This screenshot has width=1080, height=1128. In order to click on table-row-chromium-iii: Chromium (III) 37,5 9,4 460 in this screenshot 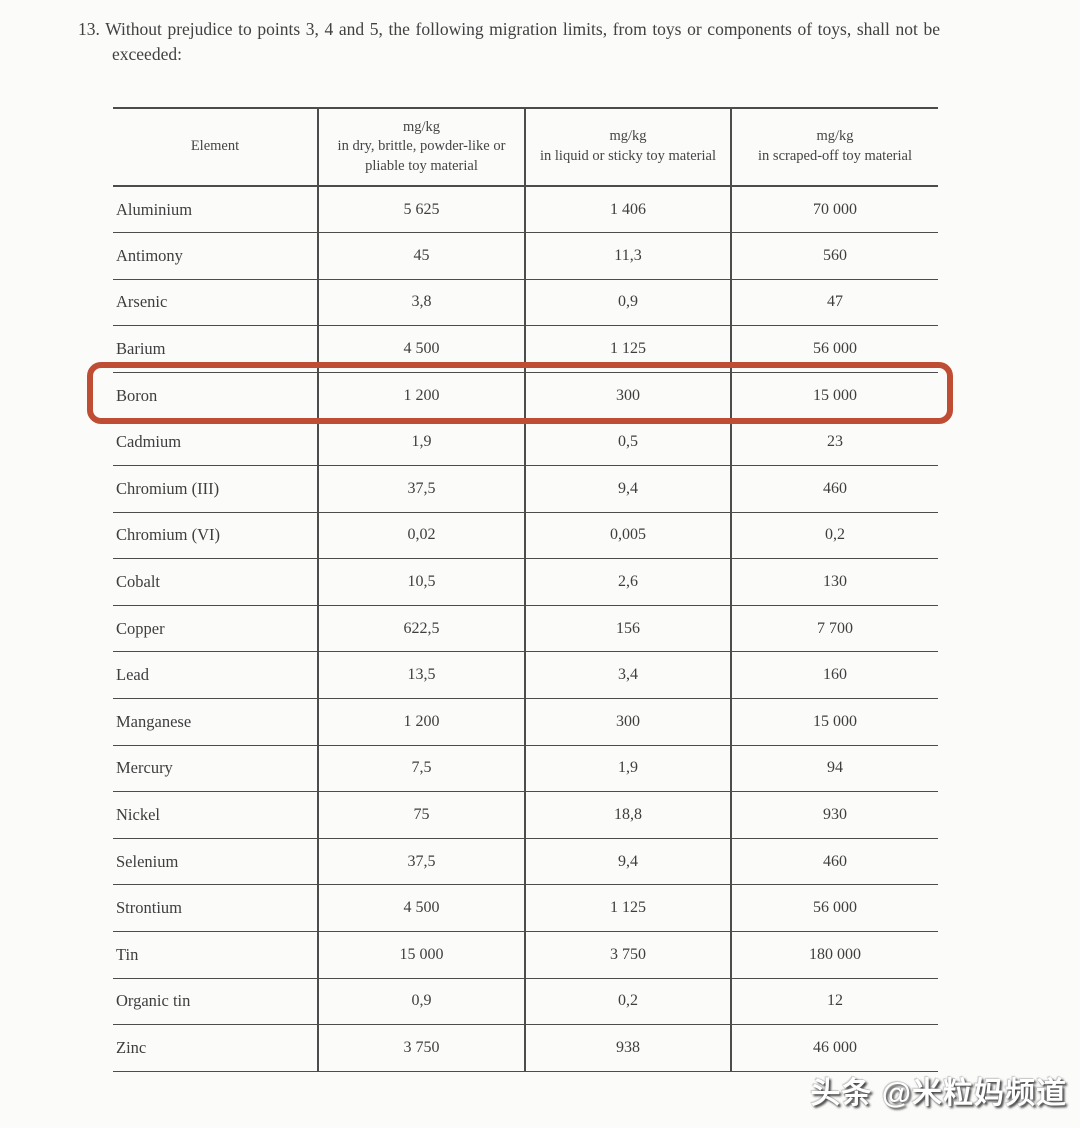, I will do `click(525, 489)`.